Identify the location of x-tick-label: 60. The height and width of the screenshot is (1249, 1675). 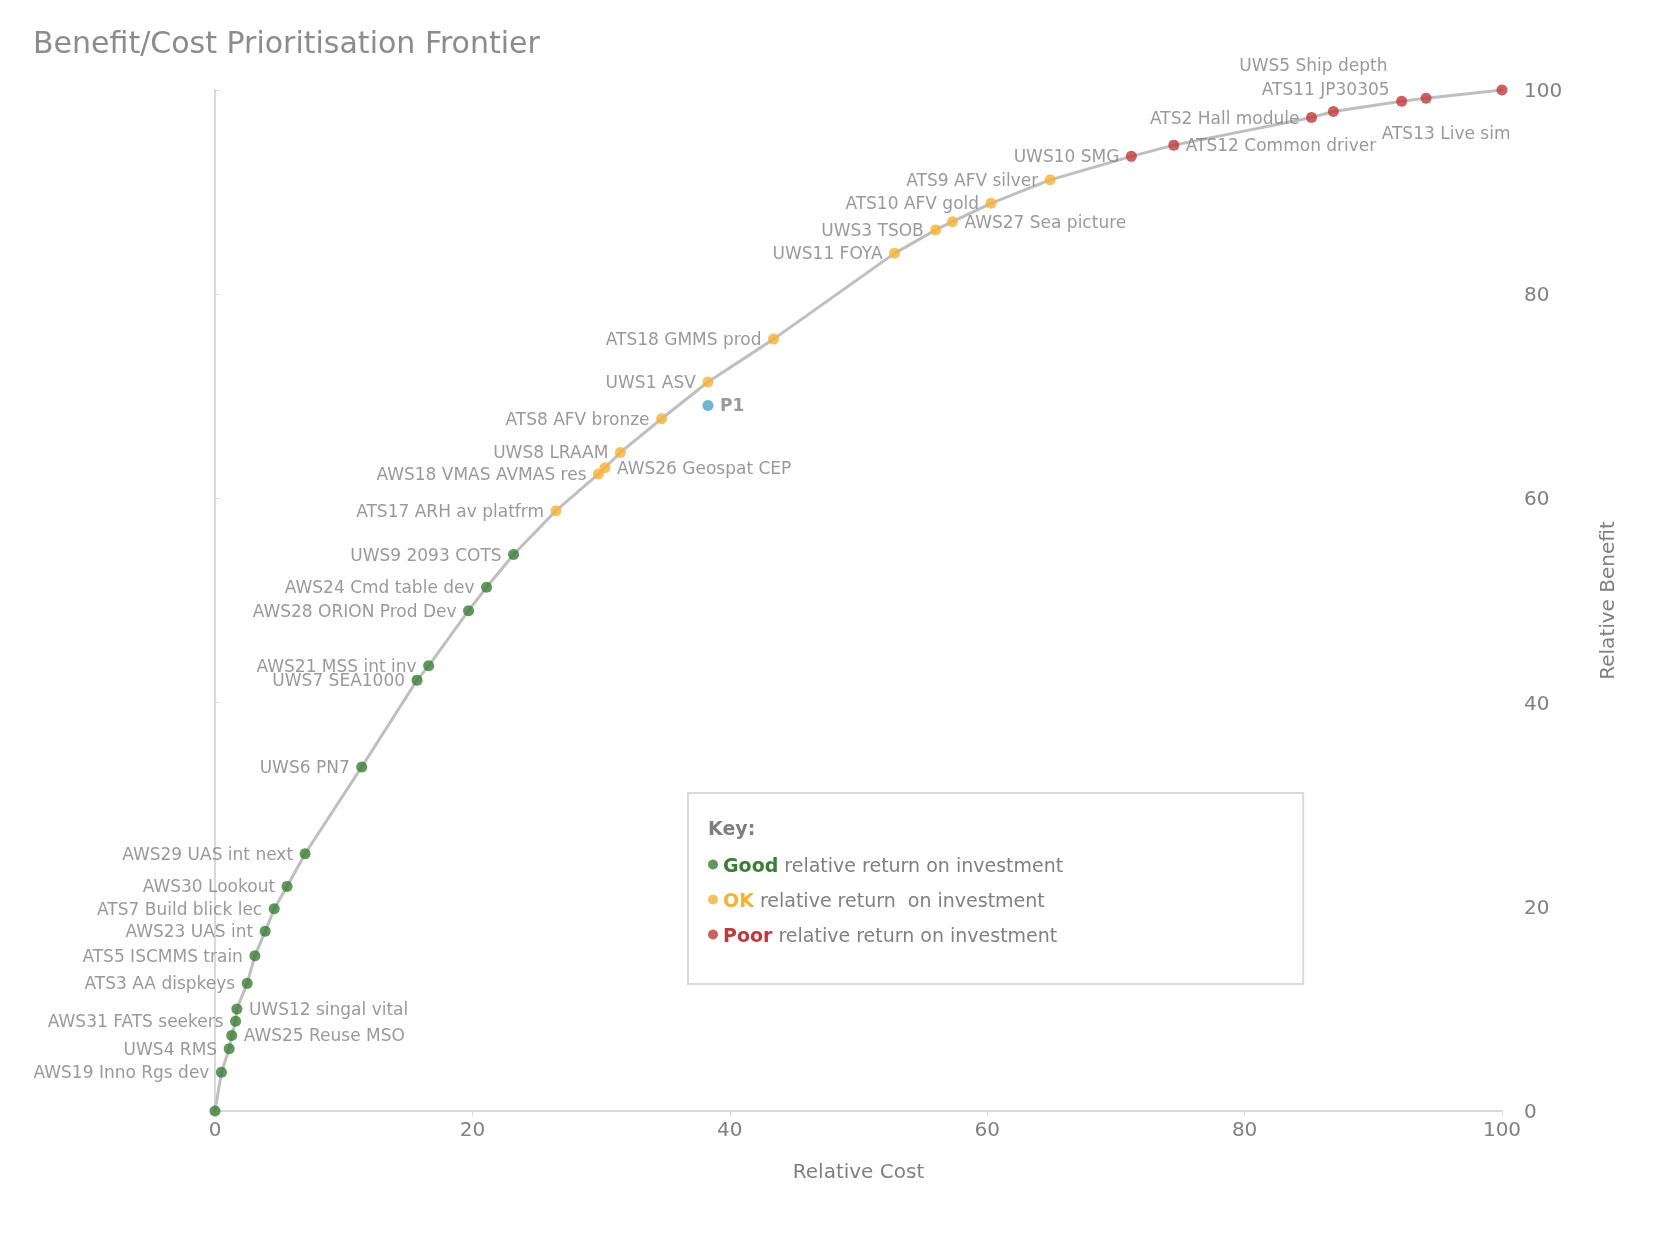
(987, 1129).